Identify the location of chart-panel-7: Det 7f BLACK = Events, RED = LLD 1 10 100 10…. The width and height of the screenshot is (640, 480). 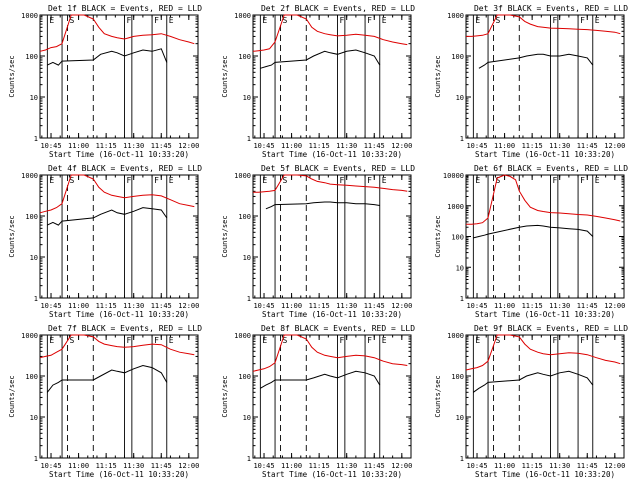
(105, 401).